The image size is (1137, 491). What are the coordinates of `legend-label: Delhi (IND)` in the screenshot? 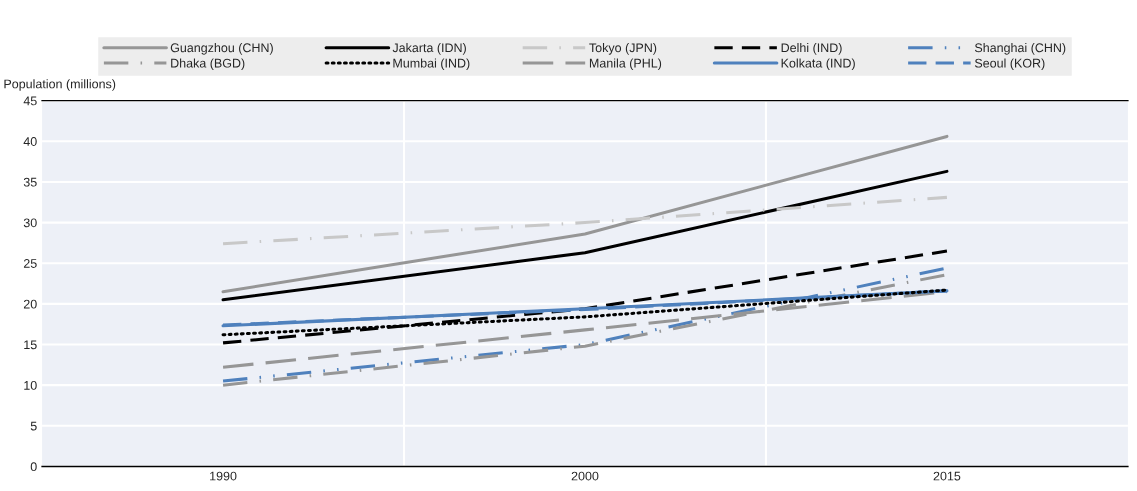 It's located at (811, 48).